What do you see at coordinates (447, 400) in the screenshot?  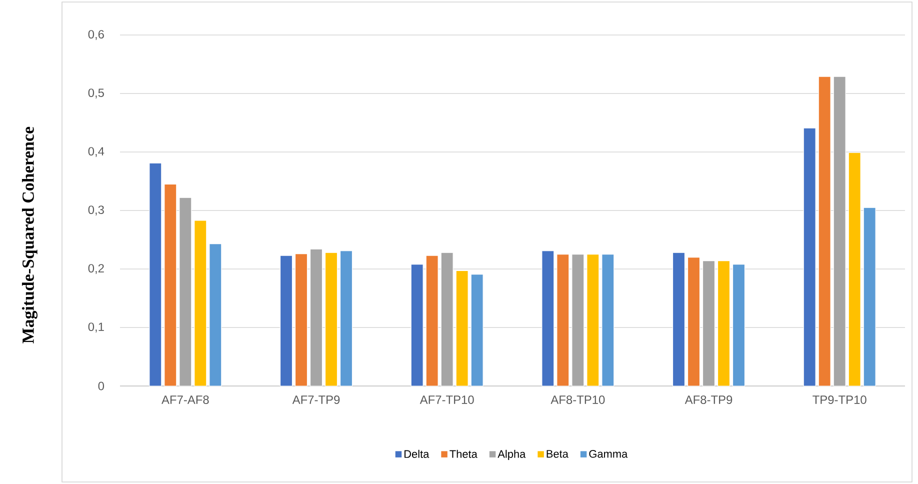 I see `x-tick-label: AF7-TP10` at bounding box center [447, 400].